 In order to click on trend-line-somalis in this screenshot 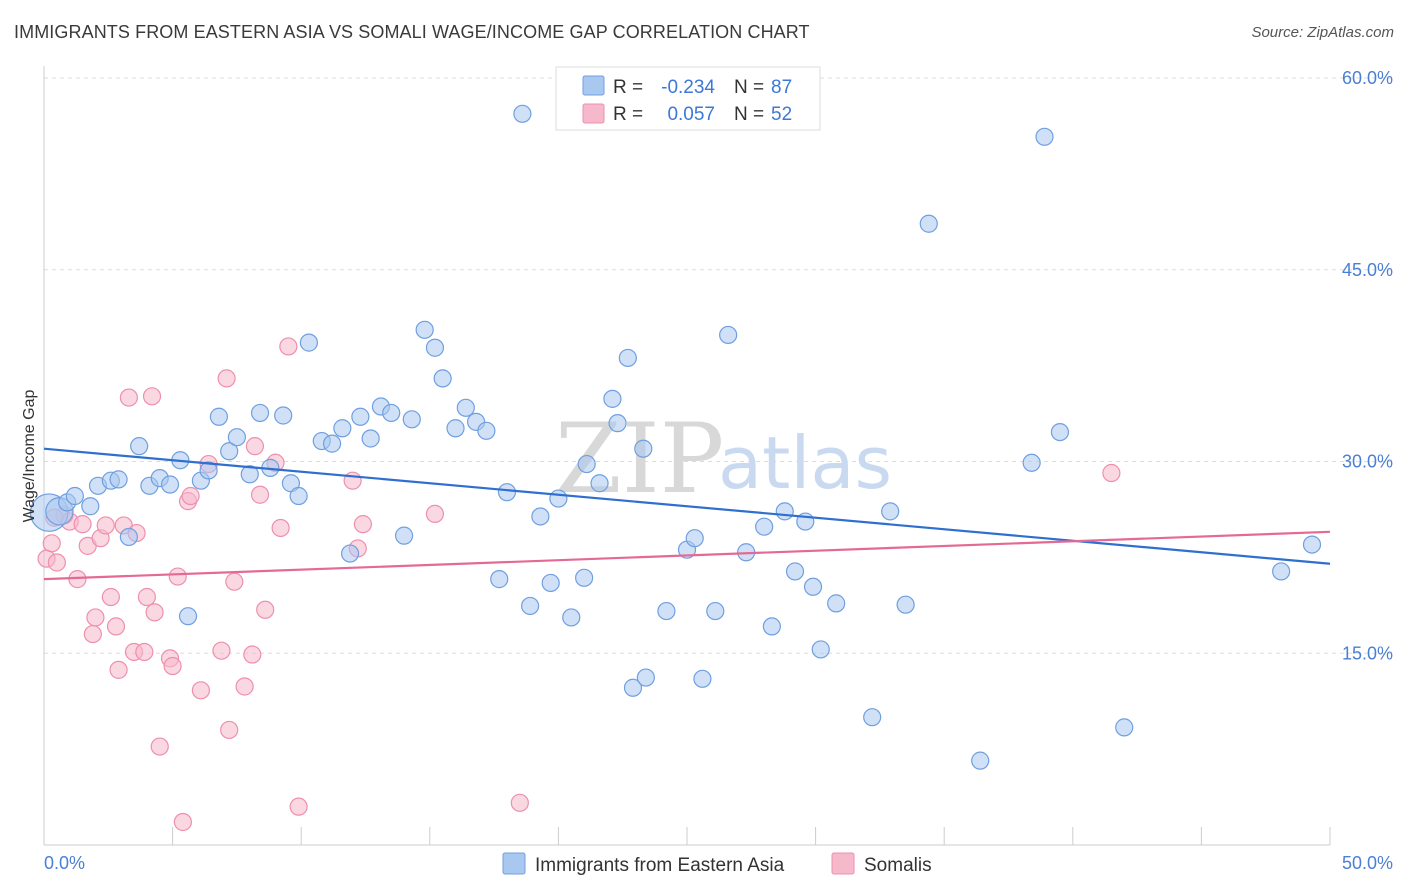, I will do `click(687, 555)`.